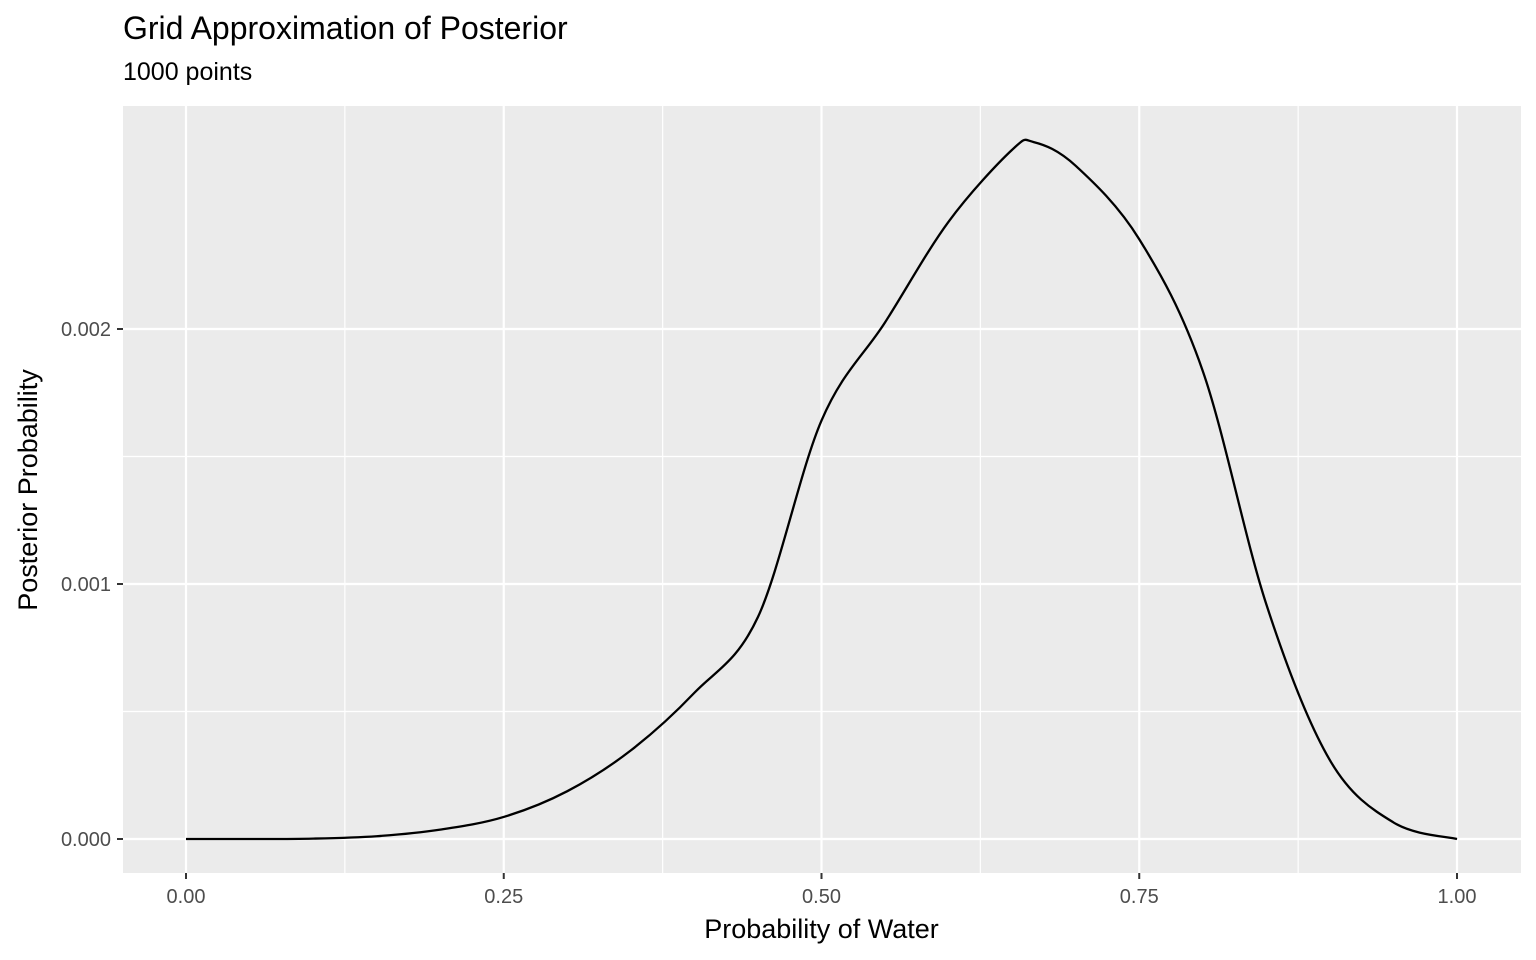  I want to click on x-tick-label: 0.50, so click(821, 897).